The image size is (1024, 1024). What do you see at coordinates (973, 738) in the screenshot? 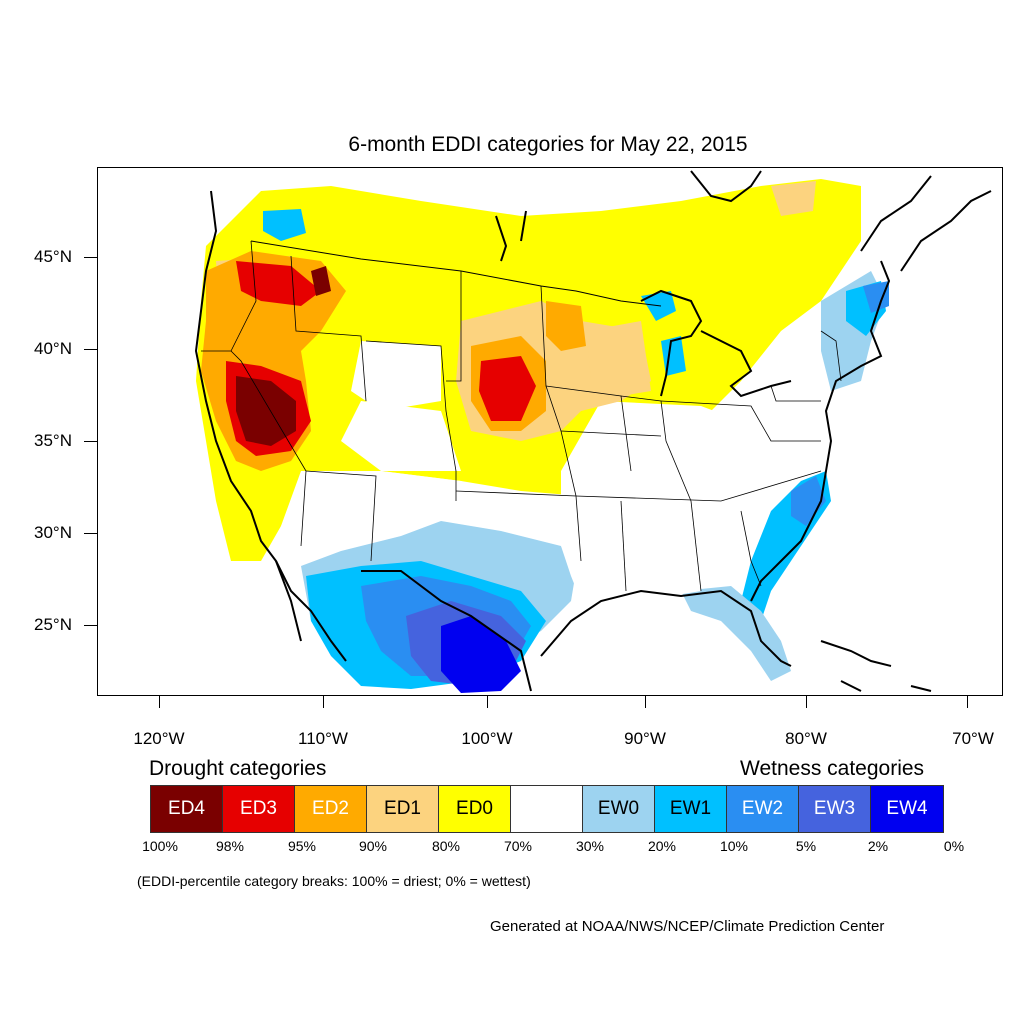
I see `lon-label-70: 70°W` at bounding box center [973, 738].